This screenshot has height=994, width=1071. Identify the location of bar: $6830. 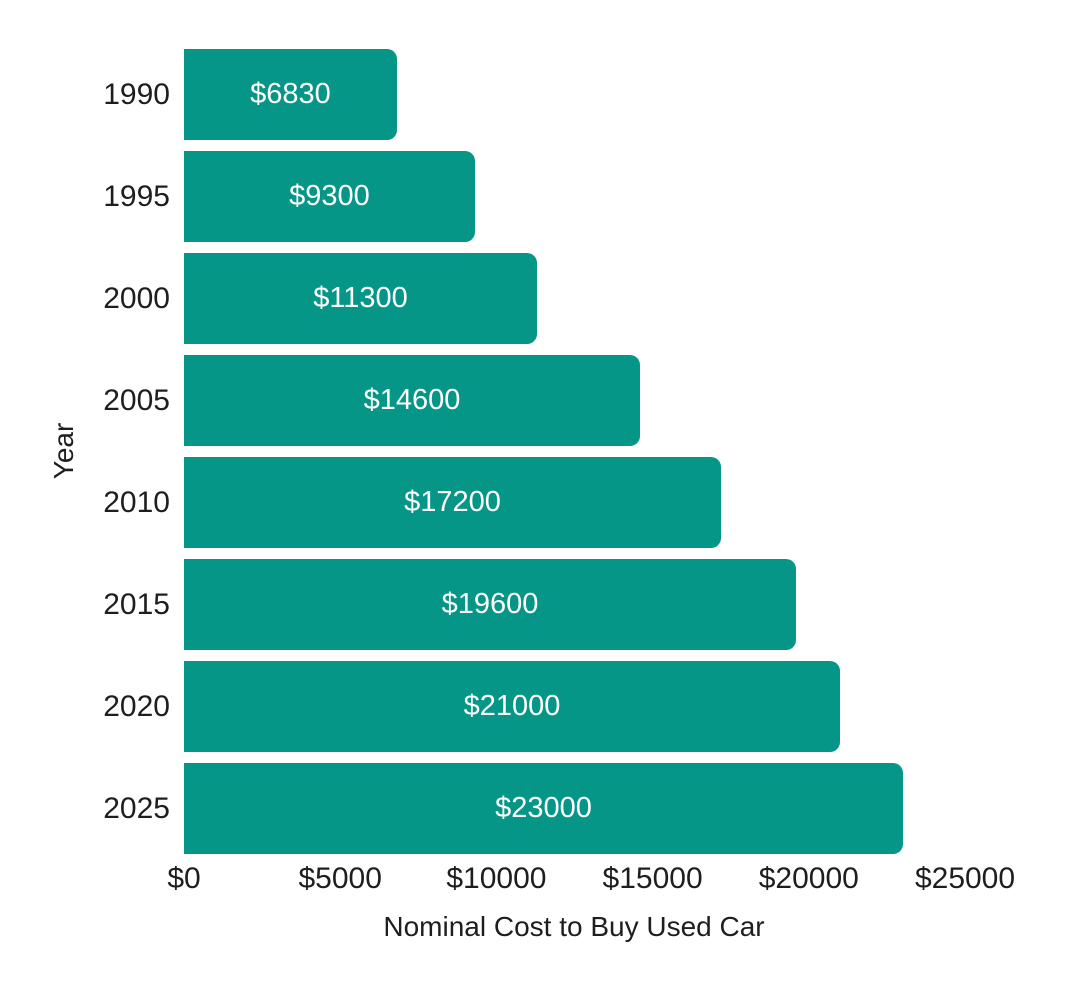
(290, 94).